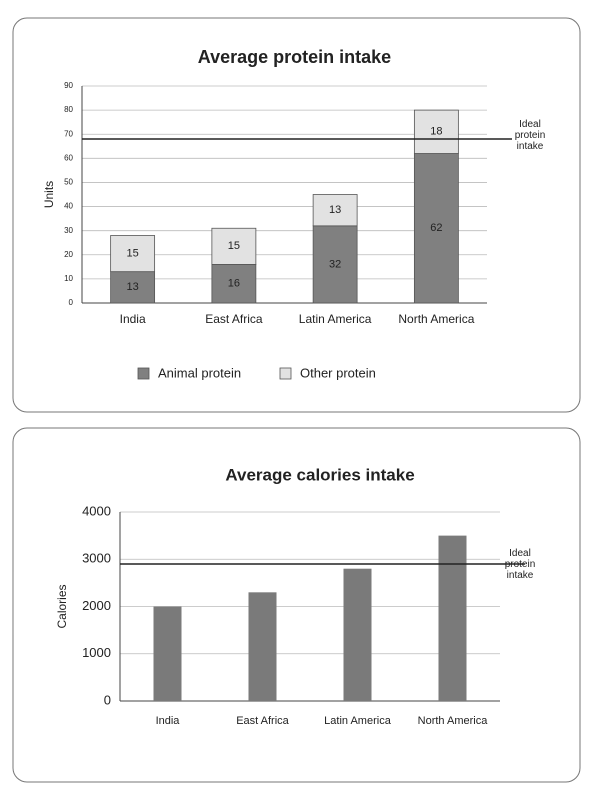 The width and height of the screenshot is (591, 793). I want to click on y-tick-label: 50, so click(68, 182).